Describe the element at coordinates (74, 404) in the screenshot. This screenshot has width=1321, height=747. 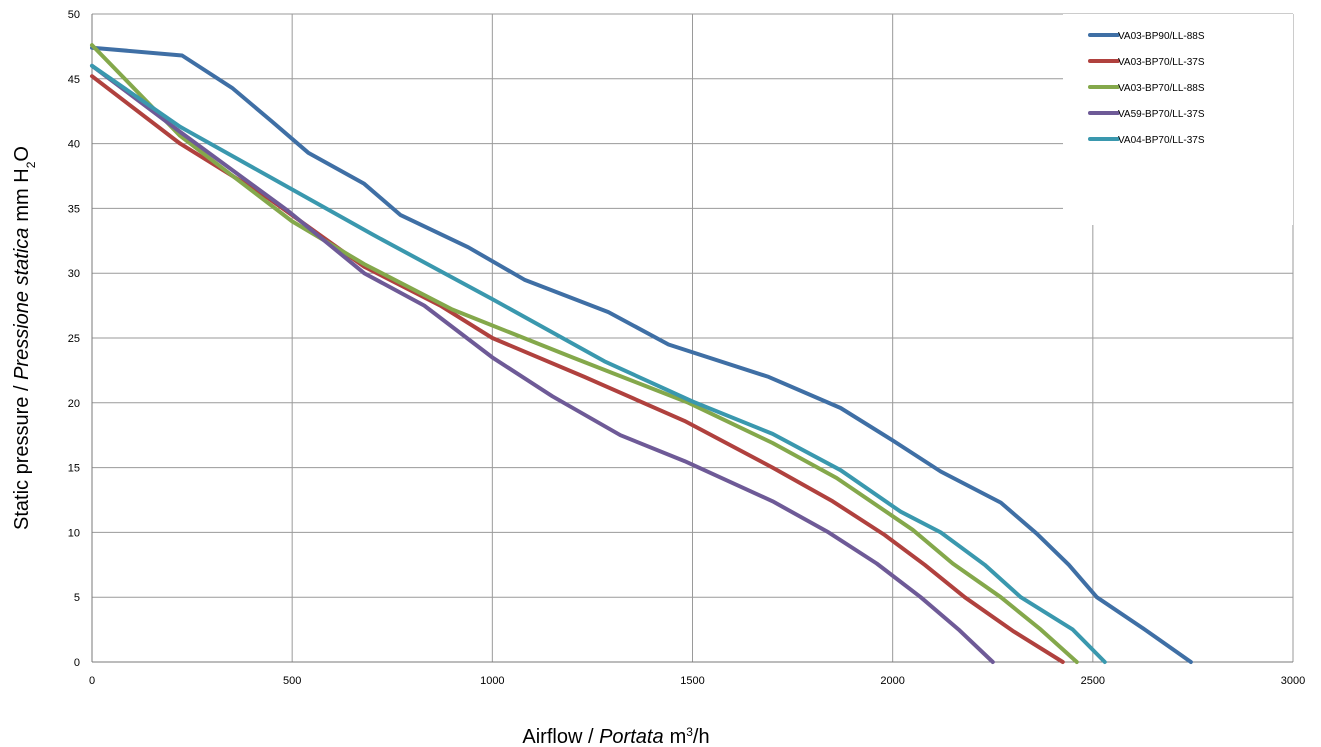
I see `y-tick-label: 20` at that location.